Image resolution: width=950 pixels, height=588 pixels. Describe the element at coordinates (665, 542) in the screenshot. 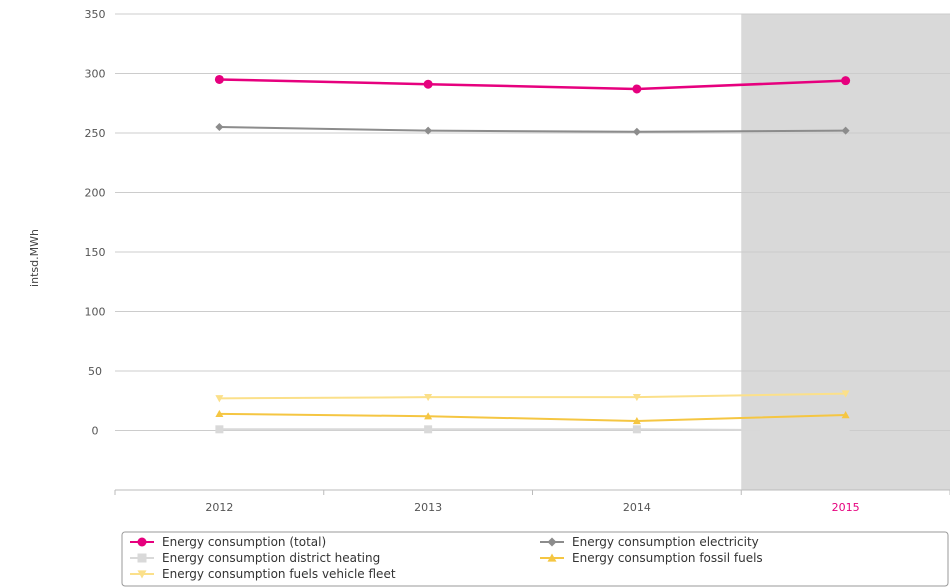

I see `legend-label: Energy consumption electricity` at that location.